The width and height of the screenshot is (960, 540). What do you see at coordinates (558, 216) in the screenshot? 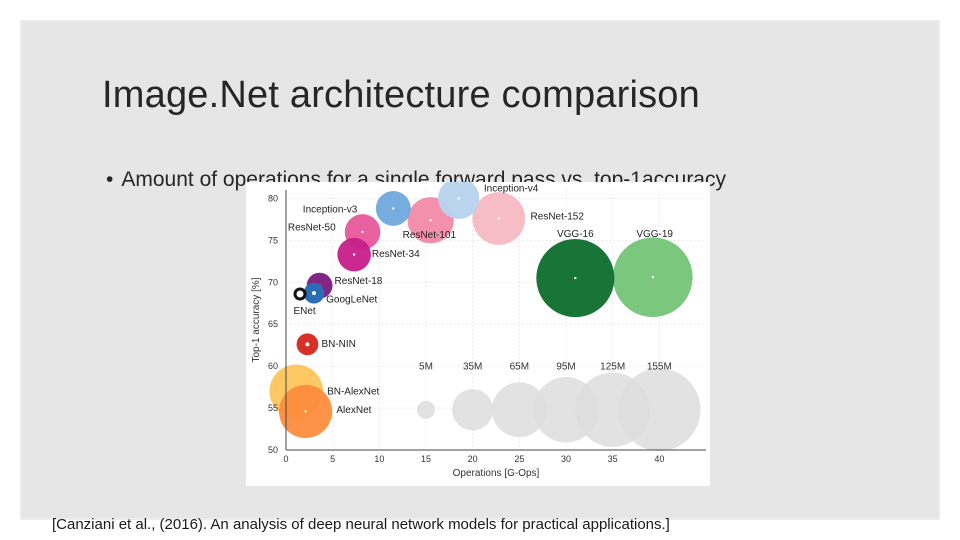
I see `point-label-resnet-152: ResNet-152` at bounding box center [558, 216].